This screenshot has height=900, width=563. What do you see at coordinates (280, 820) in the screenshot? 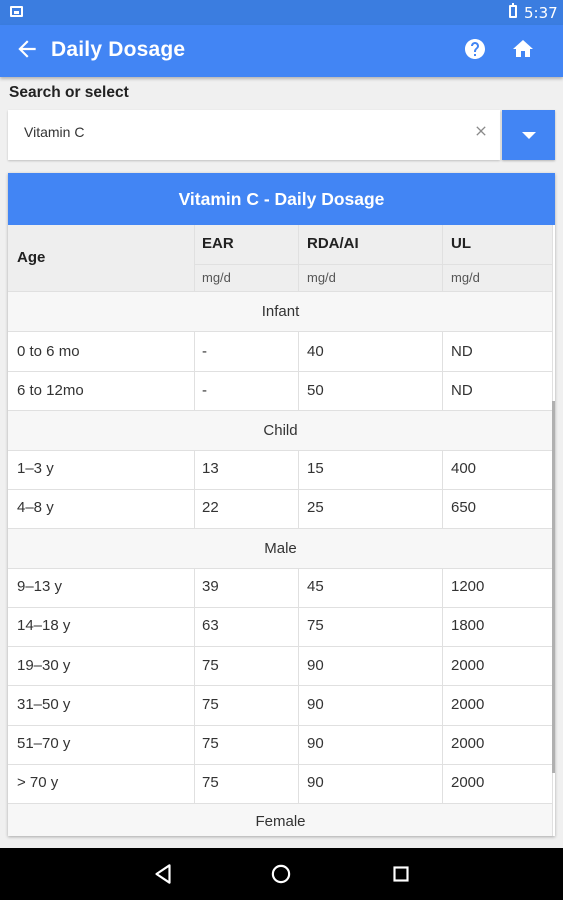
I see `group-header-female: Female` at bounding box center [280, 820].